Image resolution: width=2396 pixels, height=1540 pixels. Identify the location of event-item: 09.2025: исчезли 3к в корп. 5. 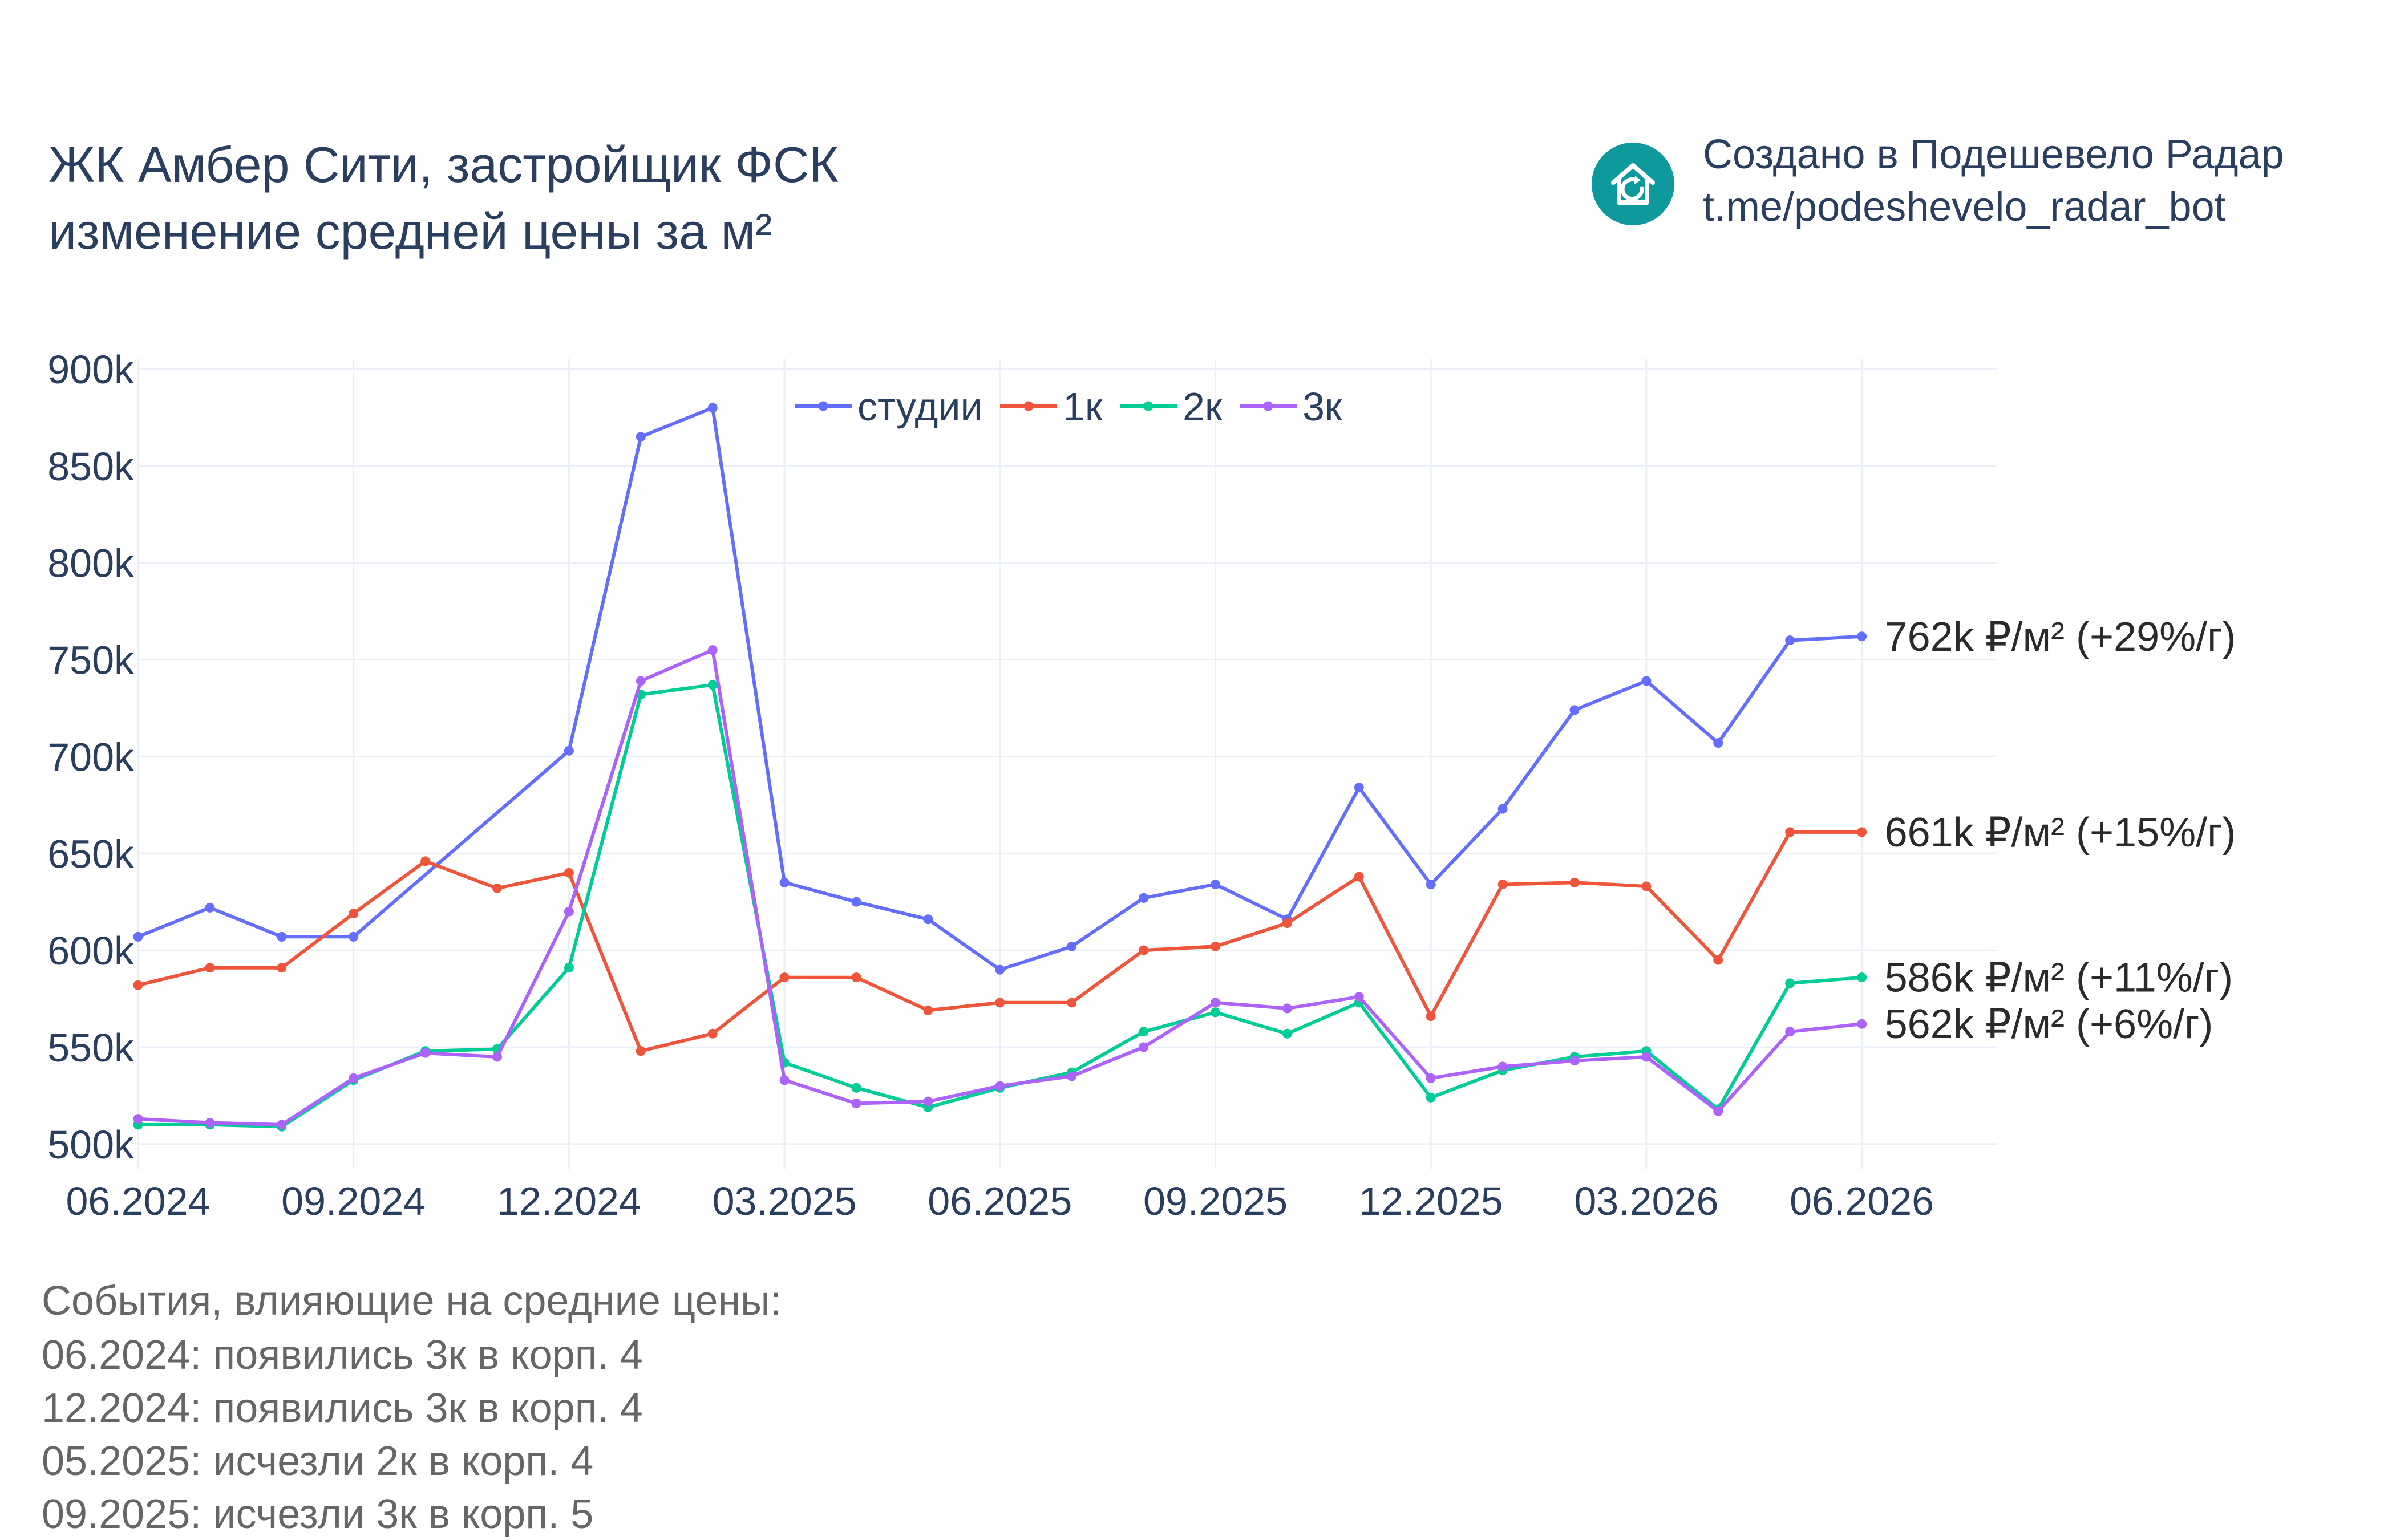
(318, 1515).